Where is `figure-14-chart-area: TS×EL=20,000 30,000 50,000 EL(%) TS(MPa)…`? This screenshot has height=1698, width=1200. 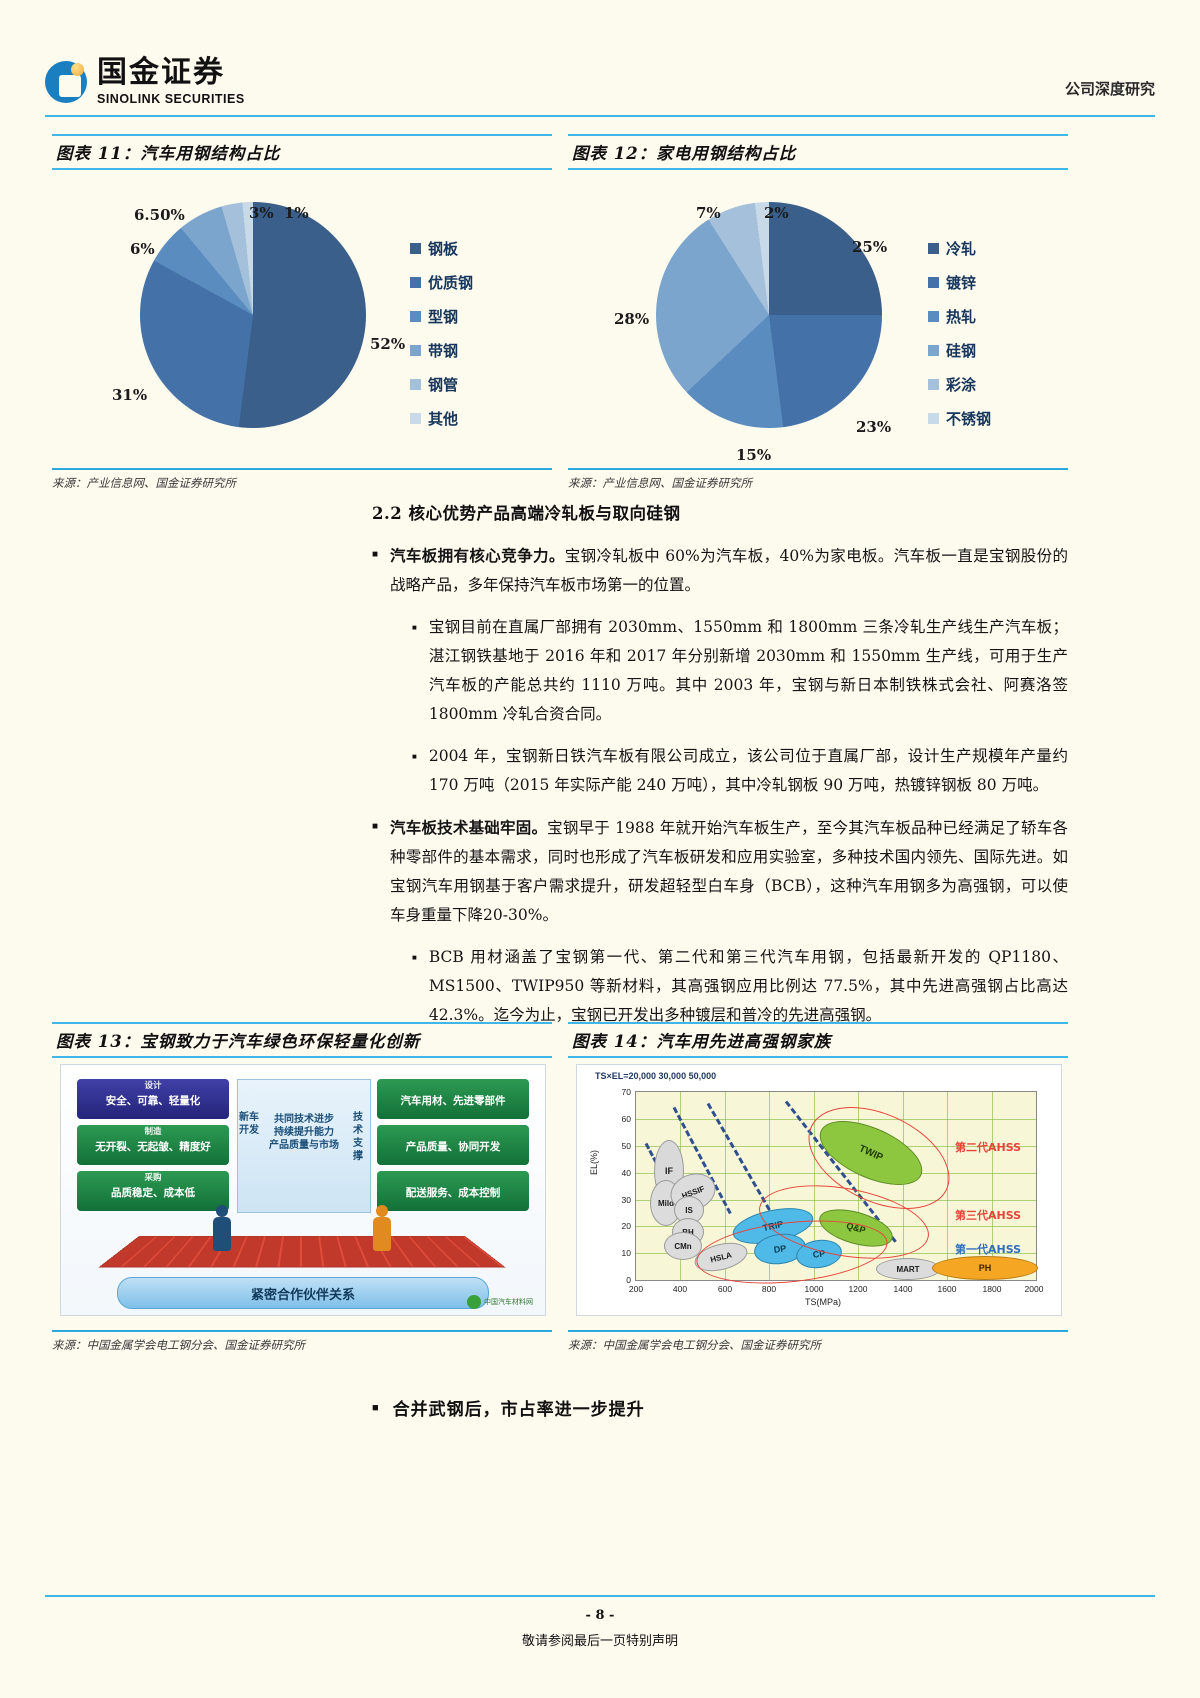
figure-14-chart-area: TS×EL=20,000 30,000 50,000 EL(%) TS(MPa)… is located at coordinates (818, 1194).